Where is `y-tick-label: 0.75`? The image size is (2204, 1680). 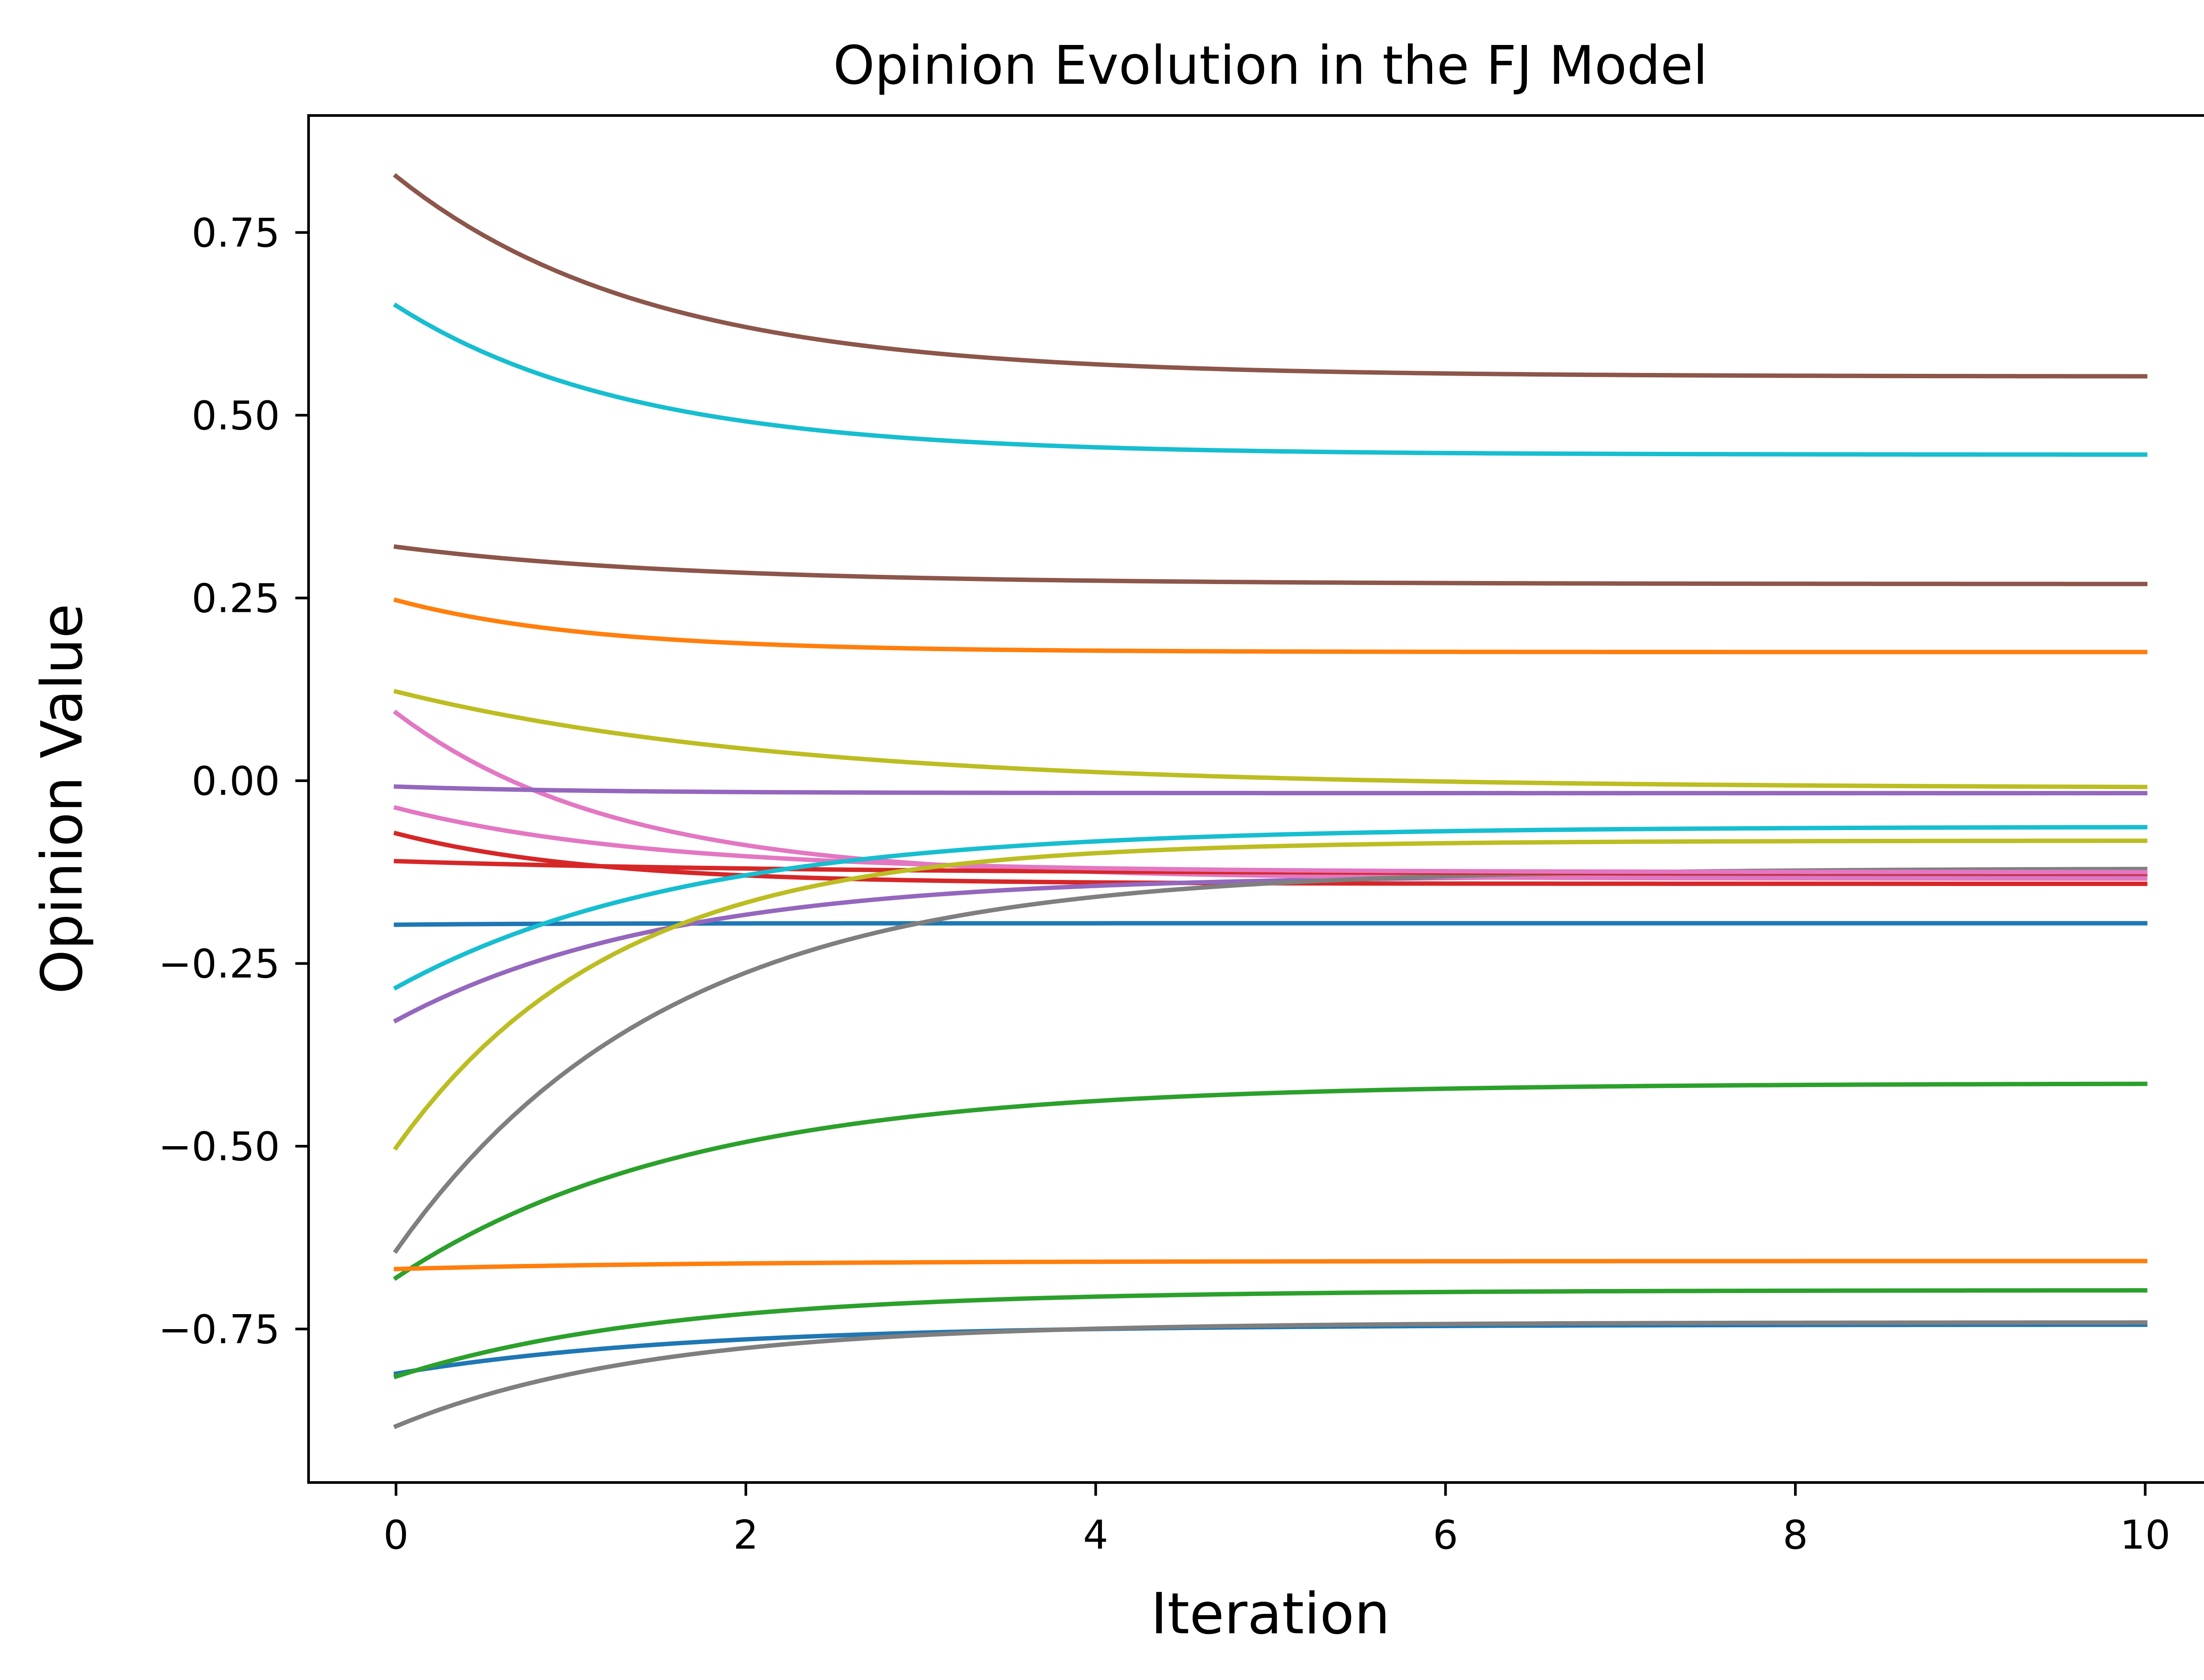
y-tick-label: 0.75 is located at coordinates (236, 233).